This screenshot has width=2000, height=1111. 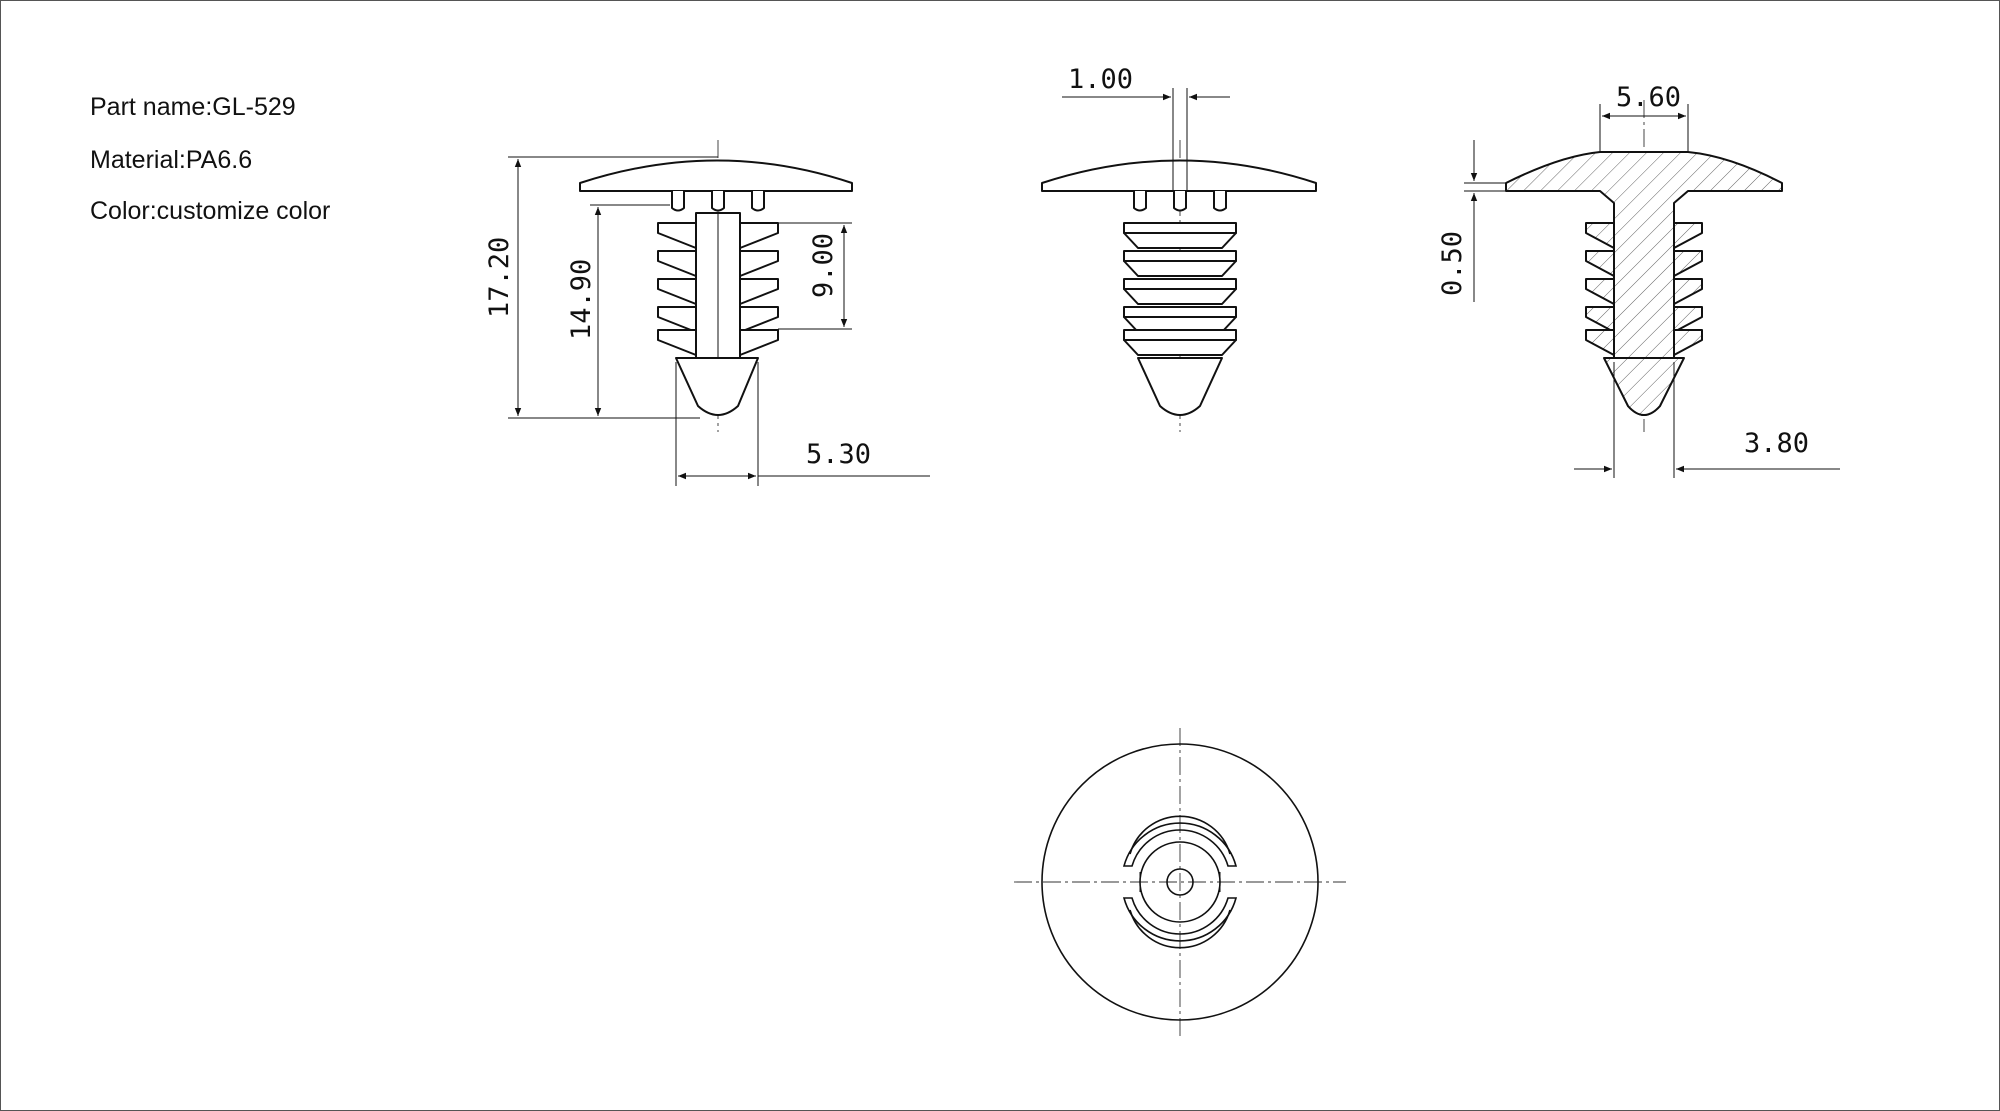 What do you see at coordinates (618, 310) in the screenshot?
I see `dim-shank-height: 14.90` at bounding box center [618, 310].